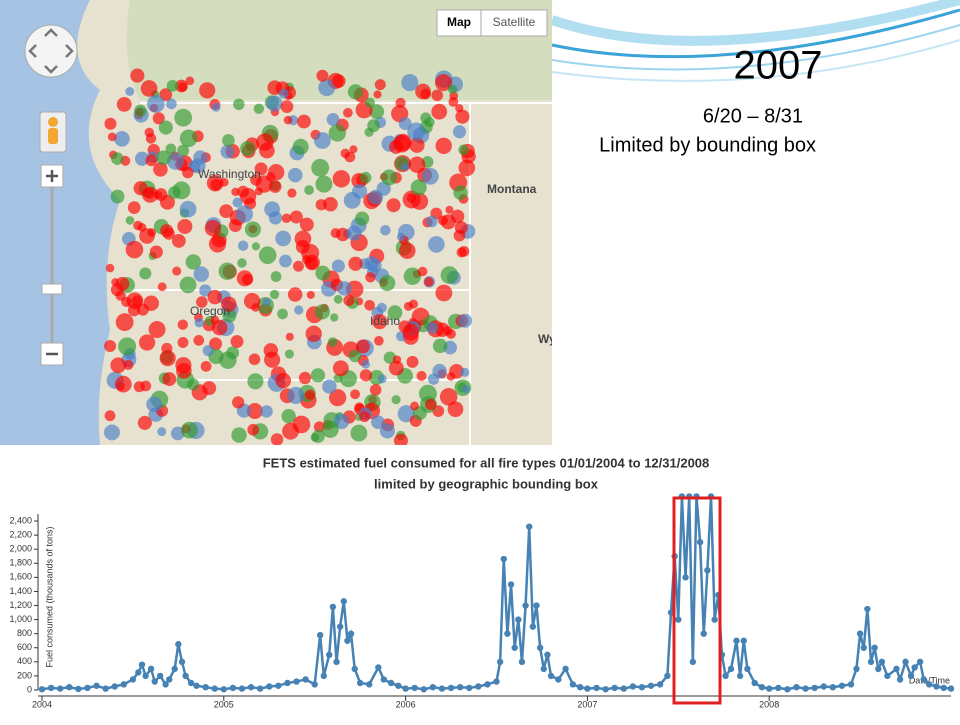 This screenshot has width=960, height=725. Describe the element at coordinates (52, 265) in the screenshot. I see `zoom-control` at that location.